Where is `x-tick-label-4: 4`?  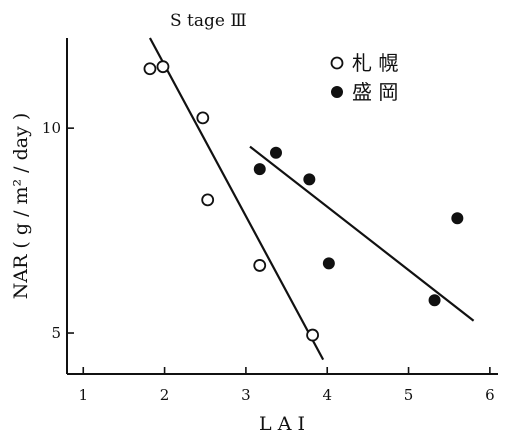
x-tick-label-4: 4 is located at coordinates (327, 395).